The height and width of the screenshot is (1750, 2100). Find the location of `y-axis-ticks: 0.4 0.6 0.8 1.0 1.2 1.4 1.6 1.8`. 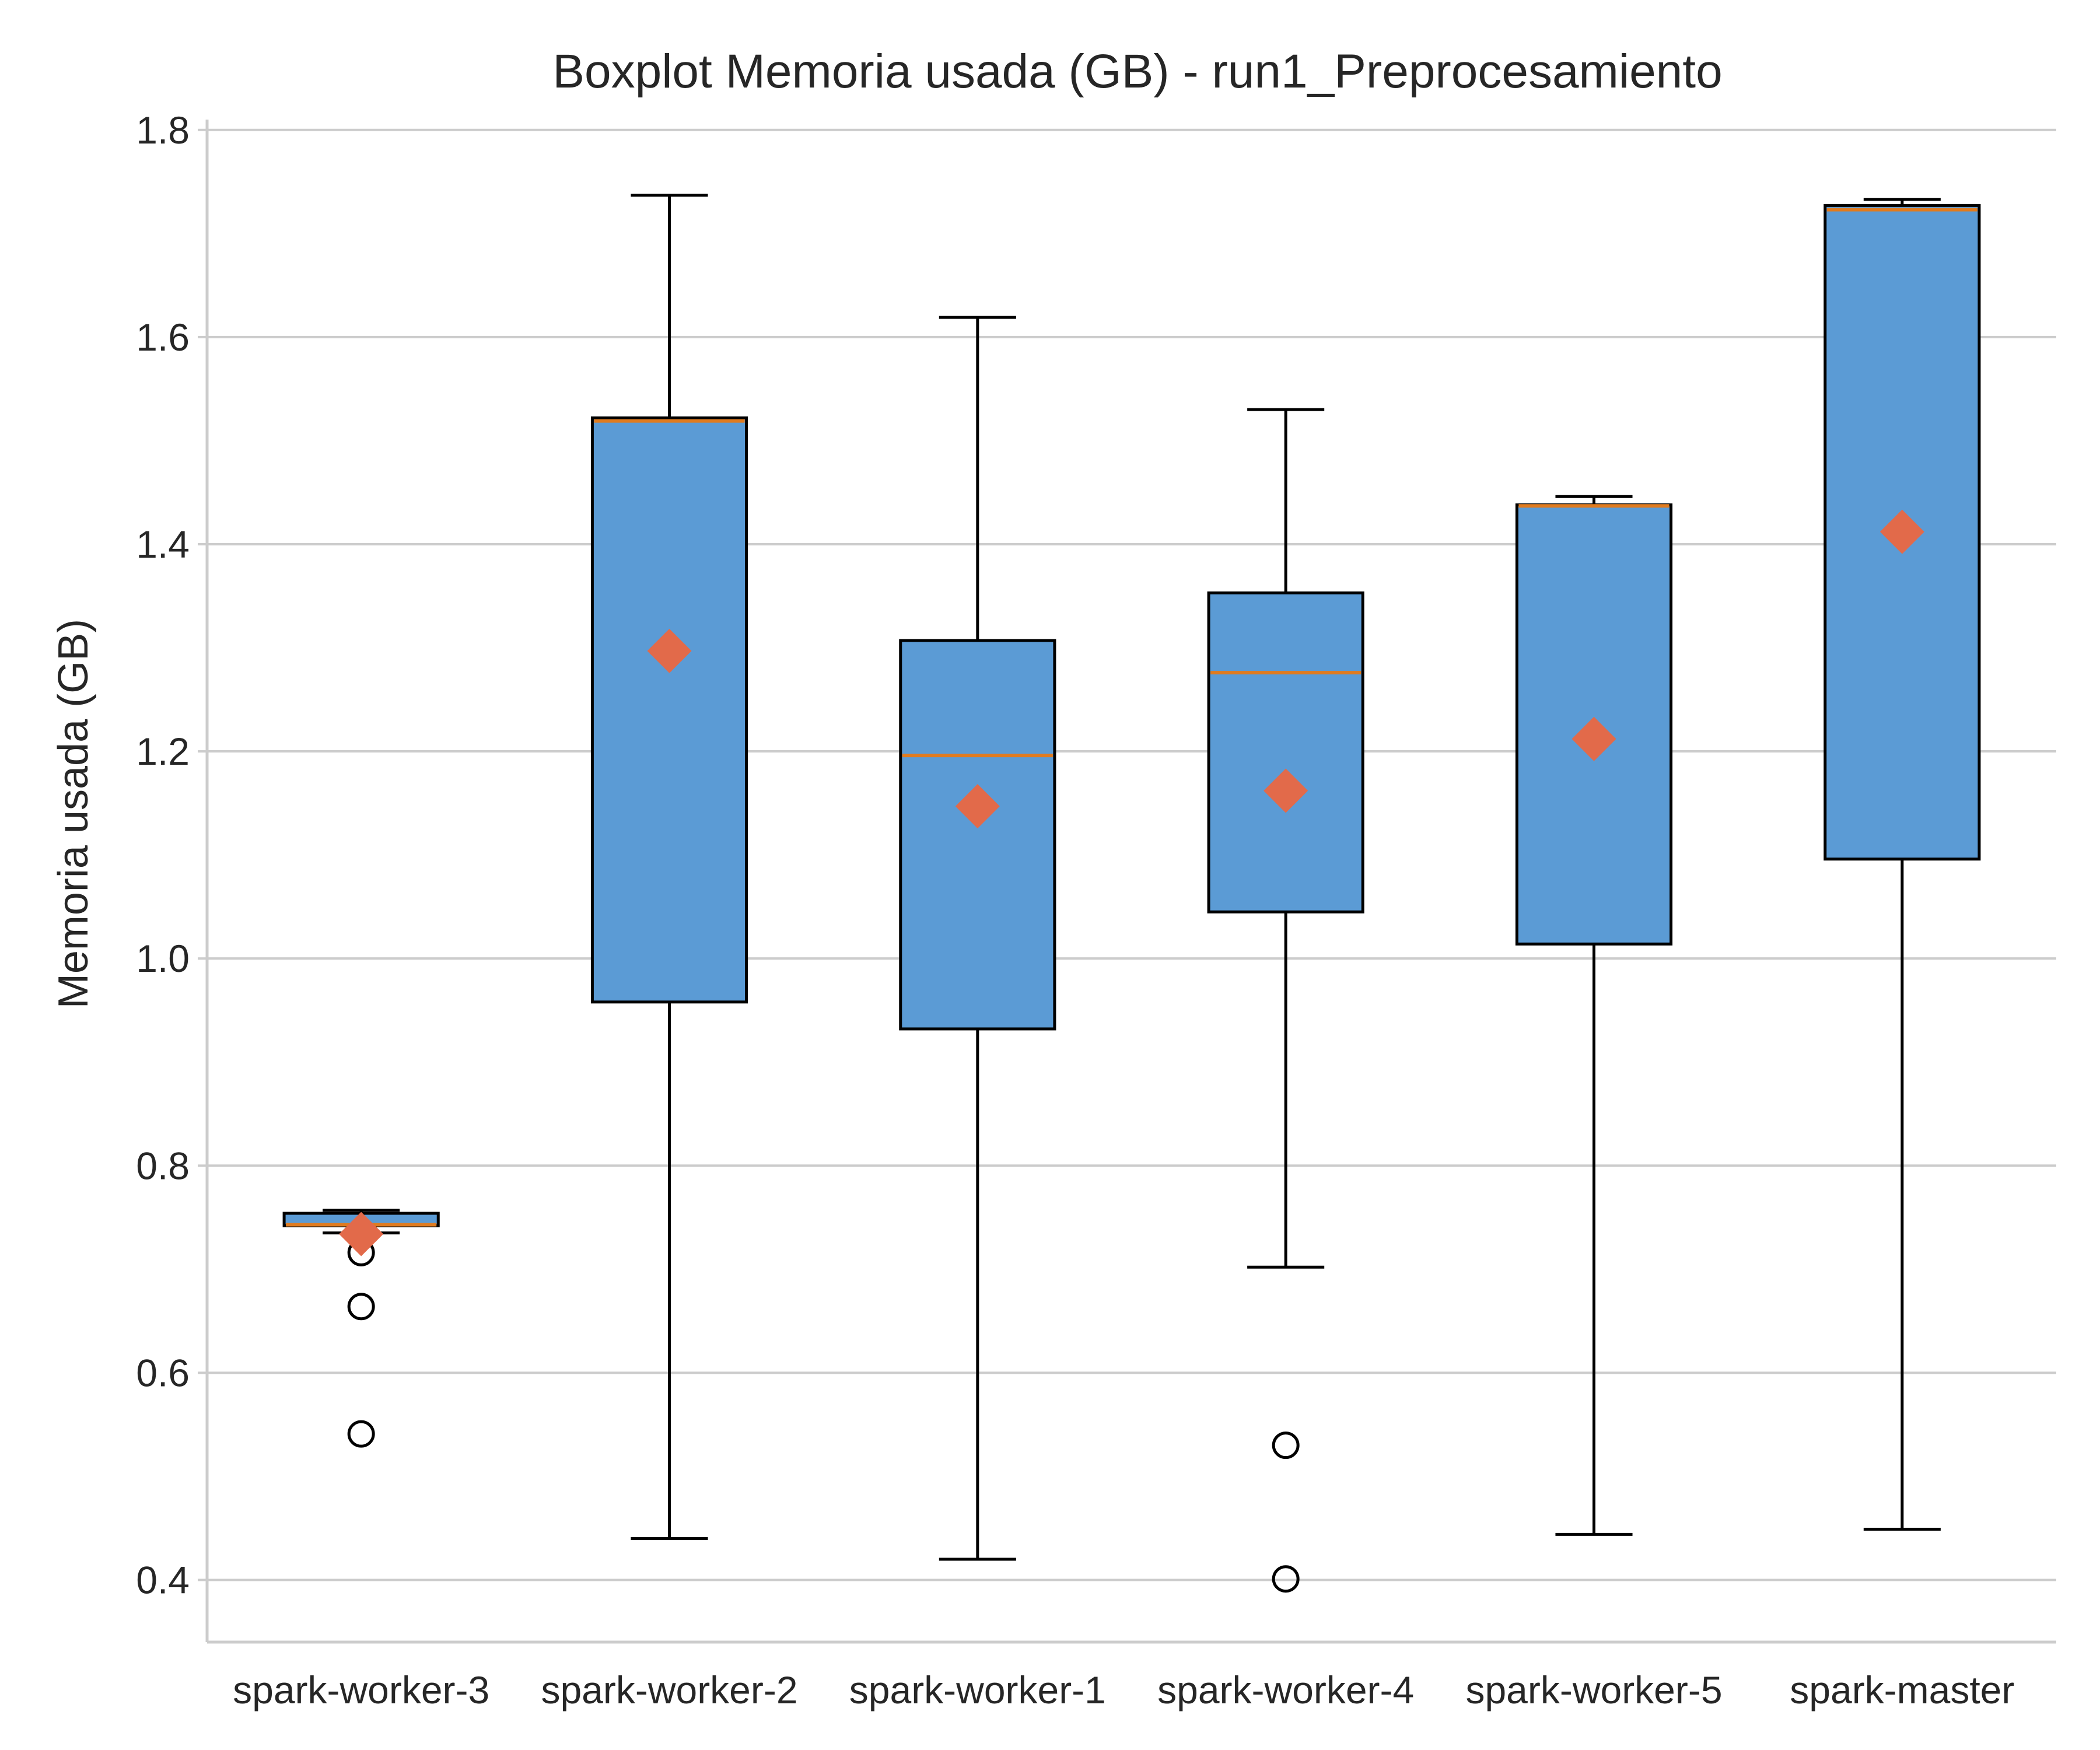

y-axis-ticks: 0.4 0.6 0.8 1.0 1.2 1.4 1.6 1.8 is located at coordinates (171, 854).